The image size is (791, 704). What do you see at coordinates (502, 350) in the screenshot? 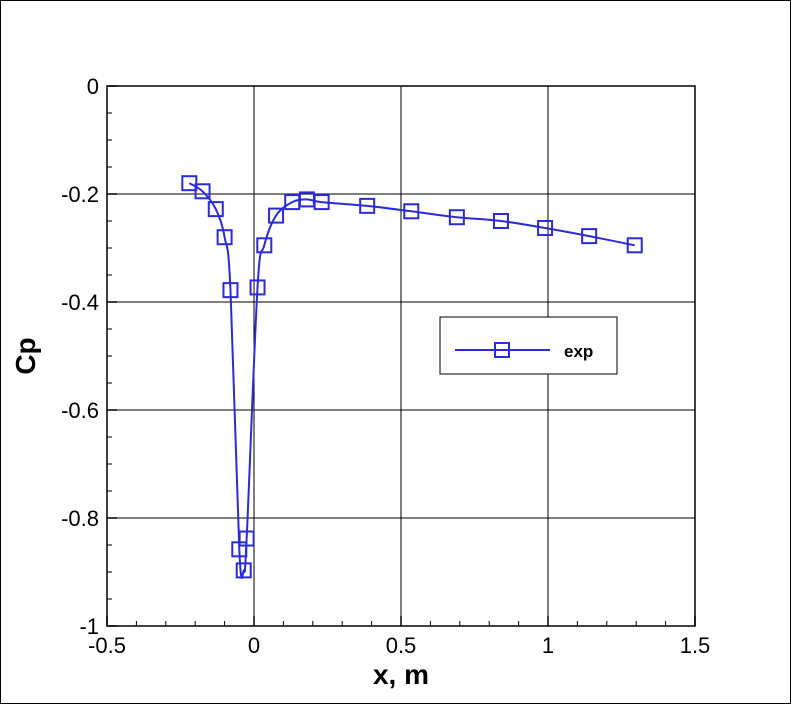
I see `legend-marker` at bounding box center [502, 350].